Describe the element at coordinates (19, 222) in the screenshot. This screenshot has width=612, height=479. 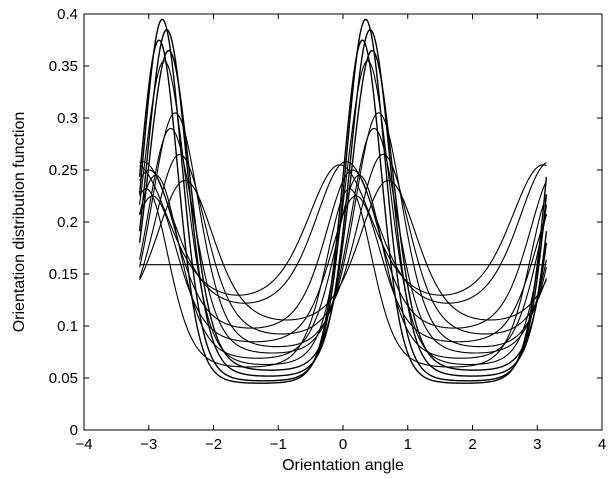
I see `y-axis-label: Orientation distribution function` at that location.